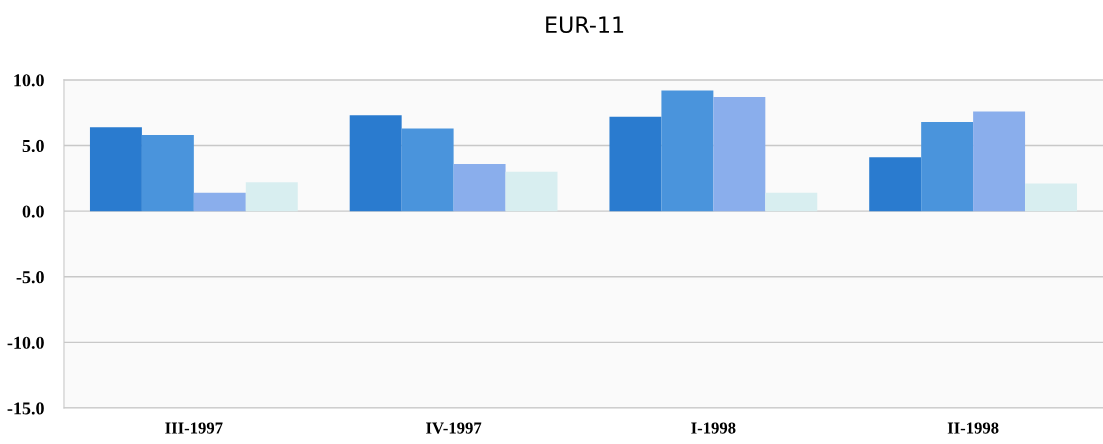 The height and width of the screenshot is (444, 1103). Describe the element at coordinates (973, 428) in the screenshot. I see `x-tick-label: II-1998` at that location.